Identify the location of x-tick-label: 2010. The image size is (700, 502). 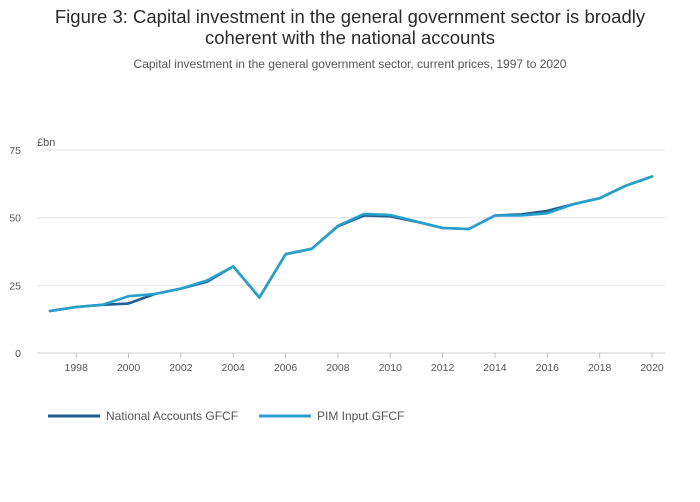
(391, 368).